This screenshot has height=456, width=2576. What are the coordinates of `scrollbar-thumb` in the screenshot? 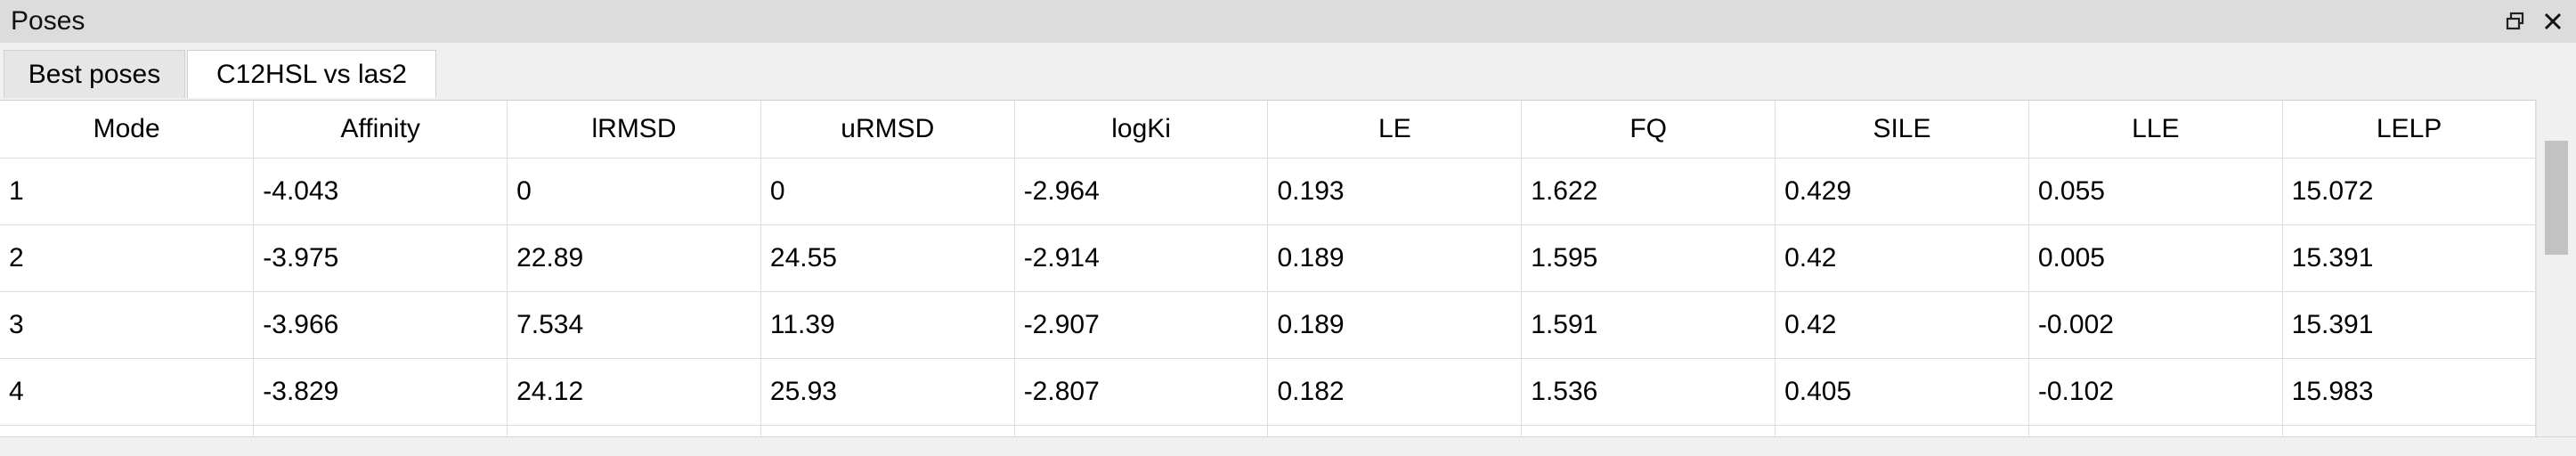 It's located at (2556, 198).